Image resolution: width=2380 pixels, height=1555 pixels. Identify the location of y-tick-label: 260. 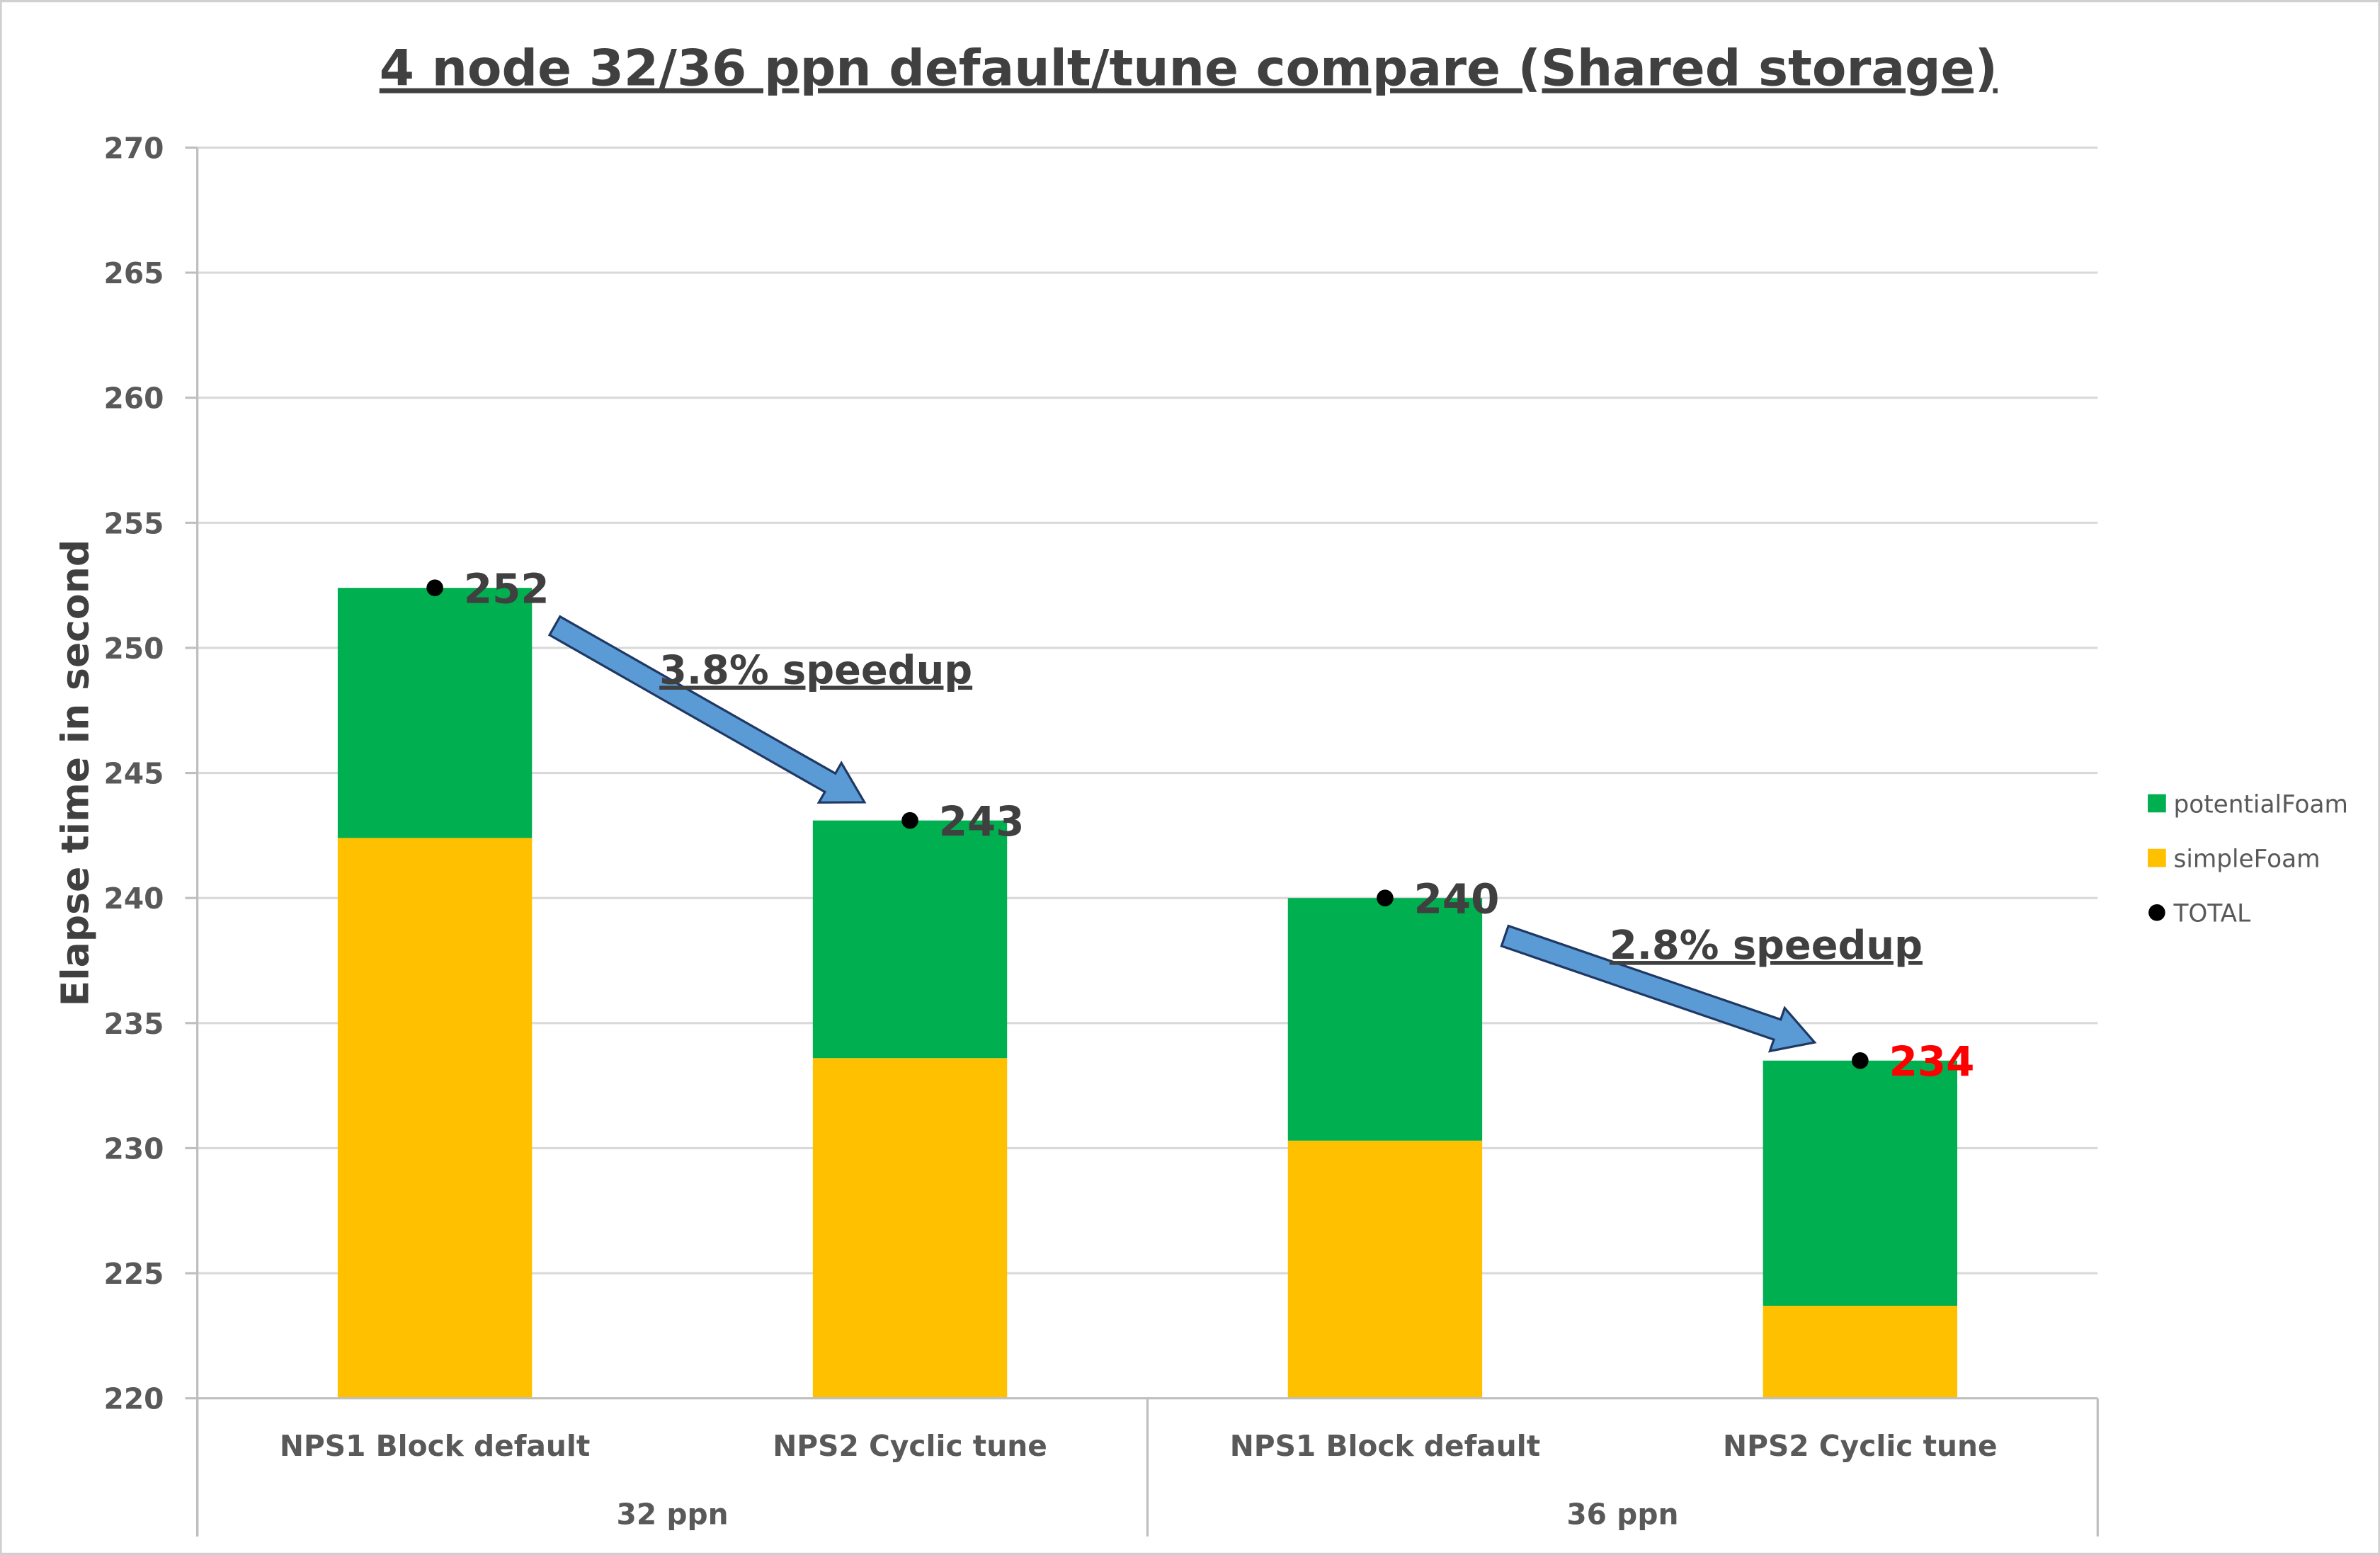
(133, 399).